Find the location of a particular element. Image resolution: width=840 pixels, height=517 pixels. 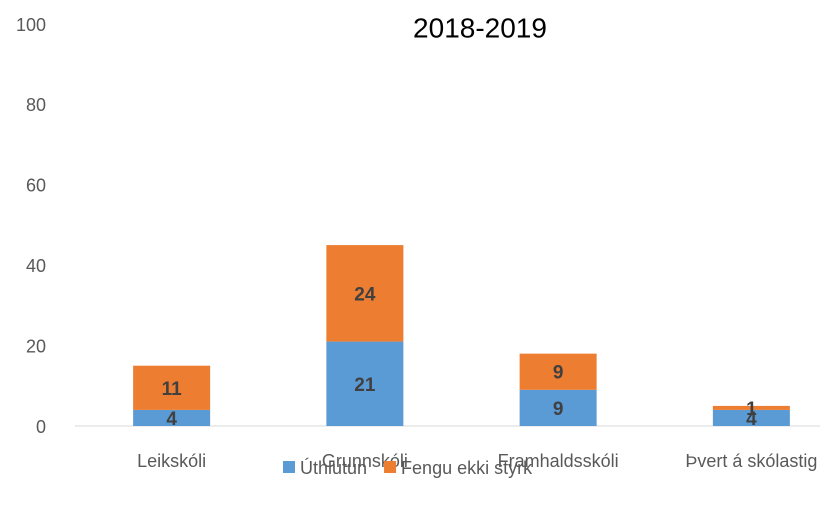

y-tick-label: 20 is located at coordinates (36, 346).